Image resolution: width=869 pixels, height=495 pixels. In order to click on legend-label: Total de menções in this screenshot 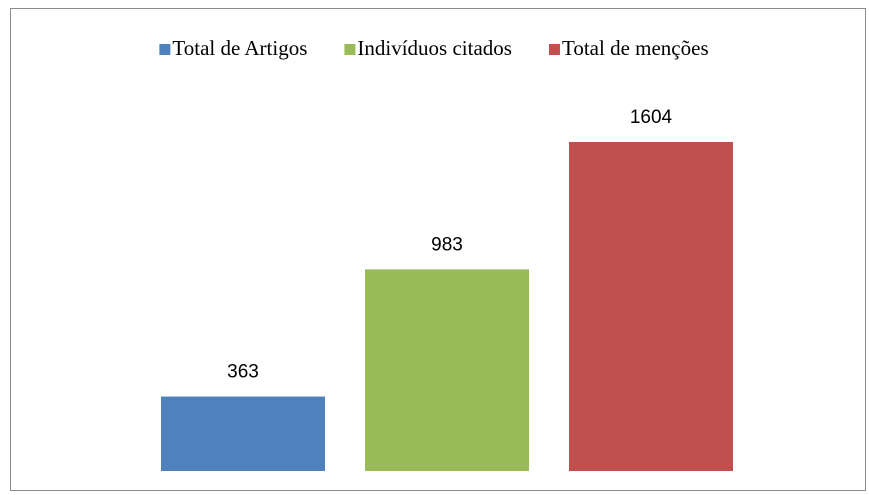, I will do `click(635, 48)`.